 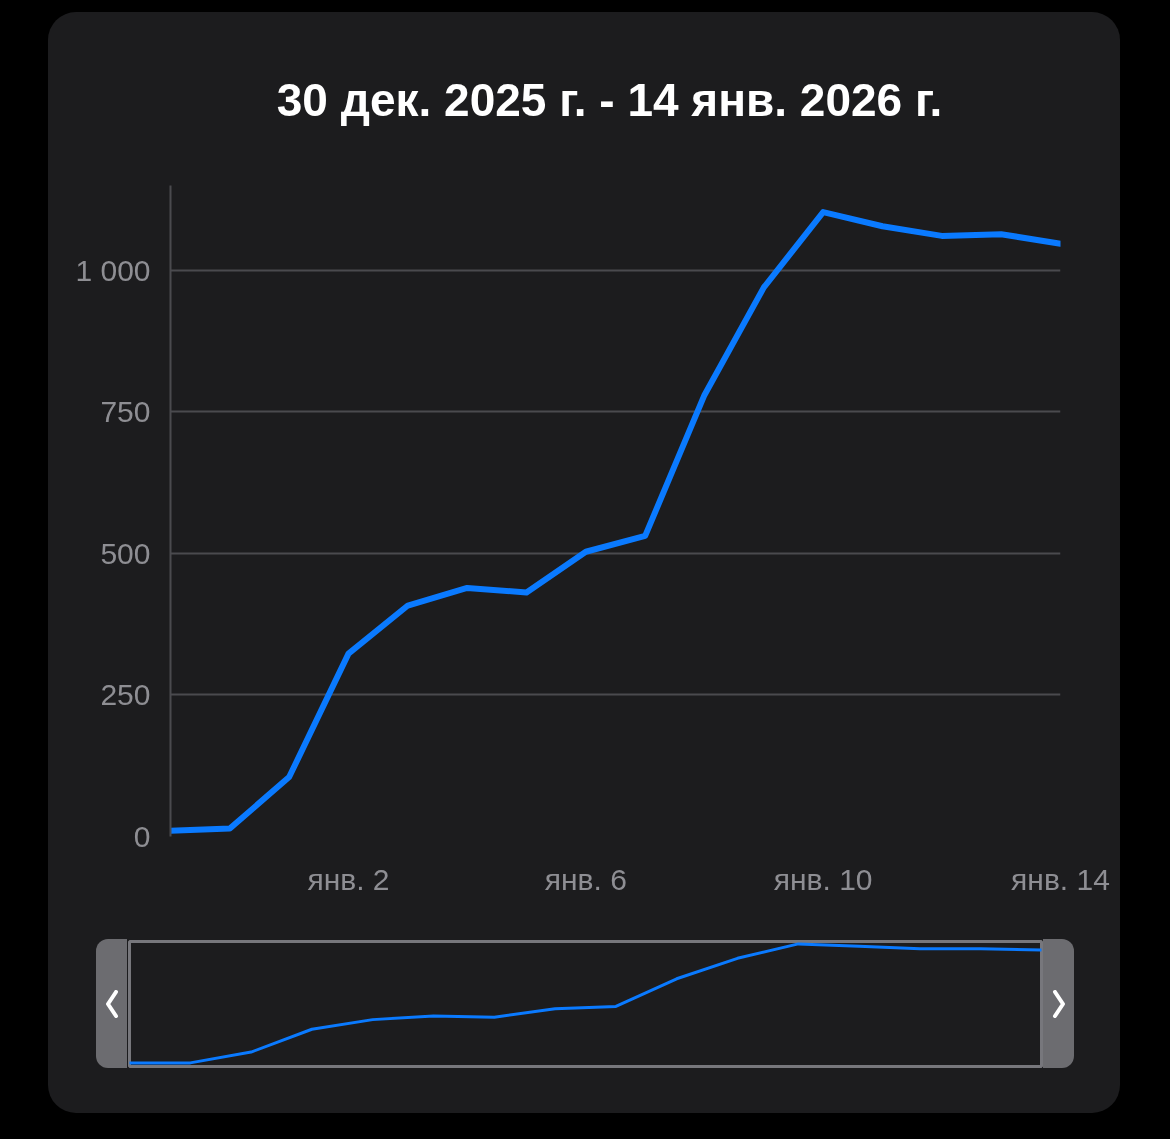 I want to click on x-tick-label: янв. 14, so click(x=1060, y=879).